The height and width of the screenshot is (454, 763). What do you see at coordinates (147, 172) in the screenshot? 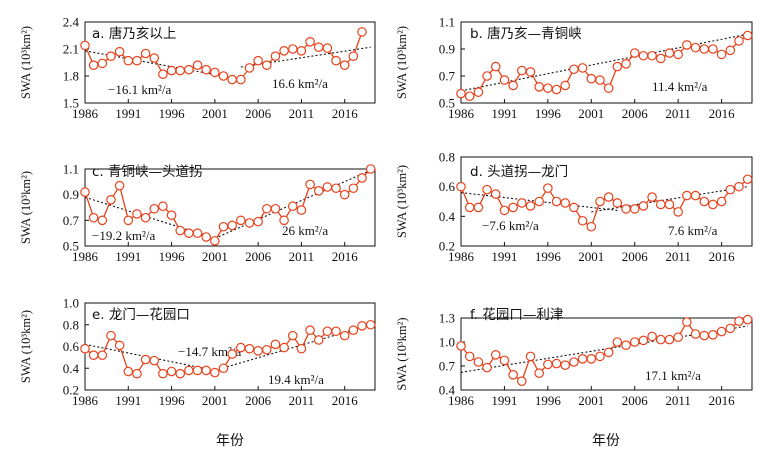
I see `panel-title: c. 青铜峡—头道拐` at bounding box center [147, 172].